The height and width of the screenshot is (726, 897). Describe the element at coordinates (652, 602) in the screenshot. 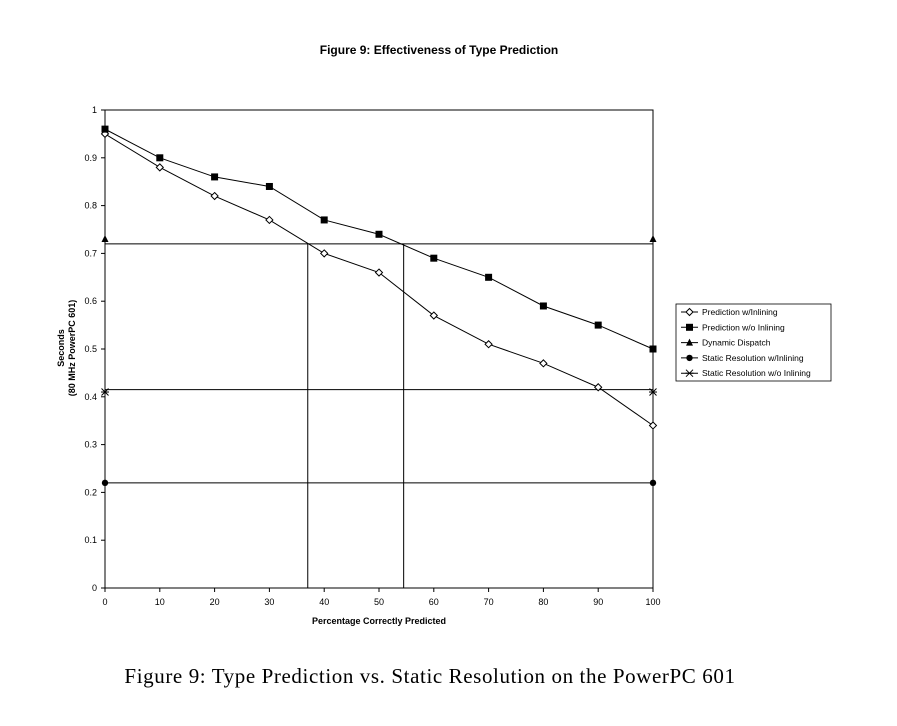

I see `x-tick-label: 100` at that location.